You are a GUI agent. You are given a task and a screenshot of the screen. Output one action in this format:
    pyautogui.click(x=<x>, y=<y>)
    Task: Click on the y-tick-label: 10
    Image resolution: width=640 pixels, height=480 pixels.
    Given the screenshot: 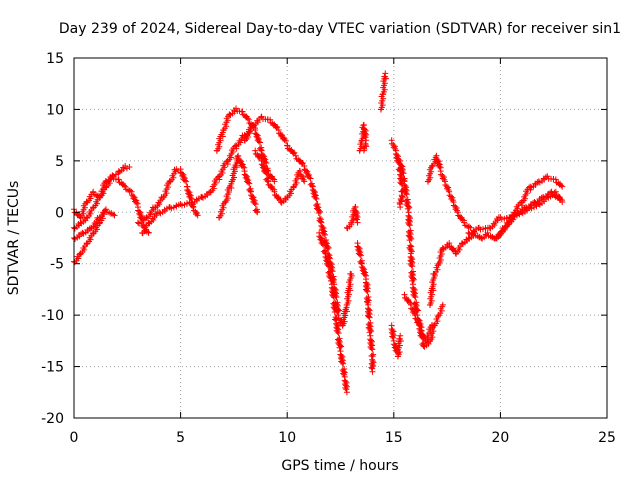 What is the action you would take?
    pyautogui.click(x=55, y=110)
    